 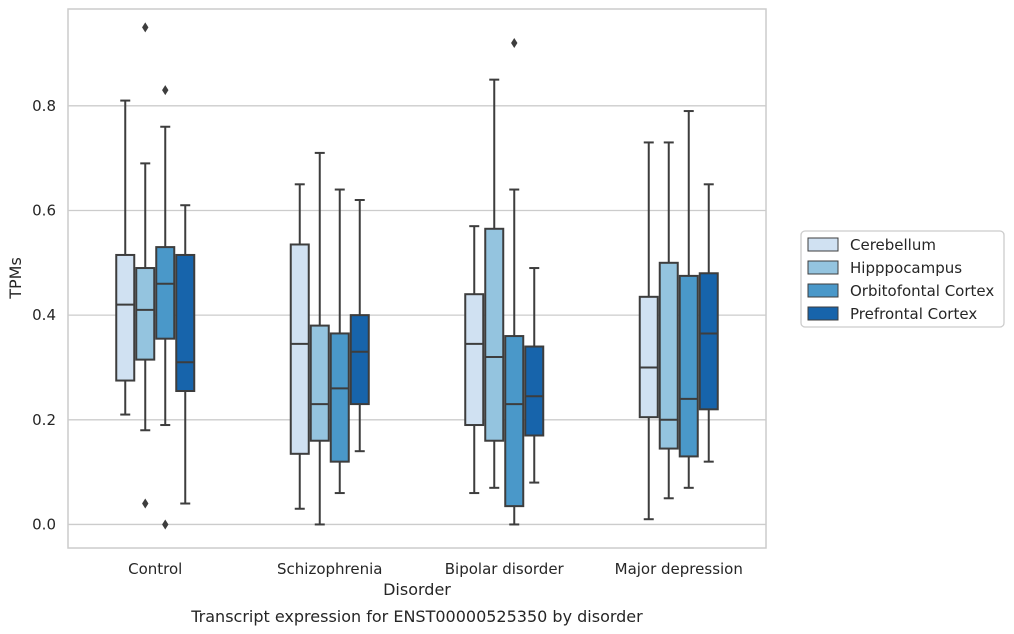 I want to click on y-tick-label: 0.2, so click(x=44, y=420).